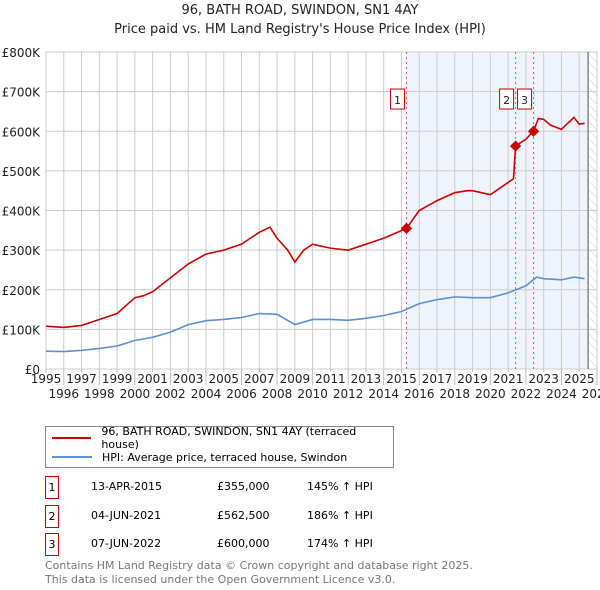 This screenshot has width=600, height=590. Describe the element at coordinates (401, 379) in the screenshot. I see `x-tick-label: 2015` at that location.